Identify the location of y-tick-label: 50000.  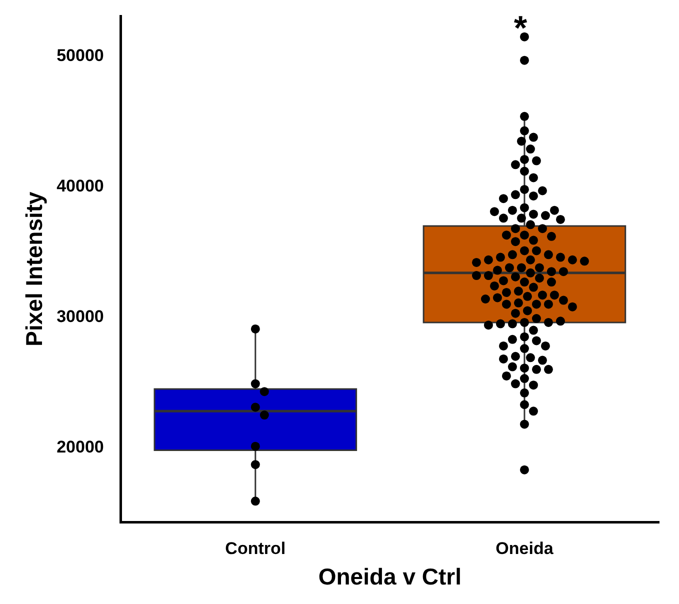
(80, 56).